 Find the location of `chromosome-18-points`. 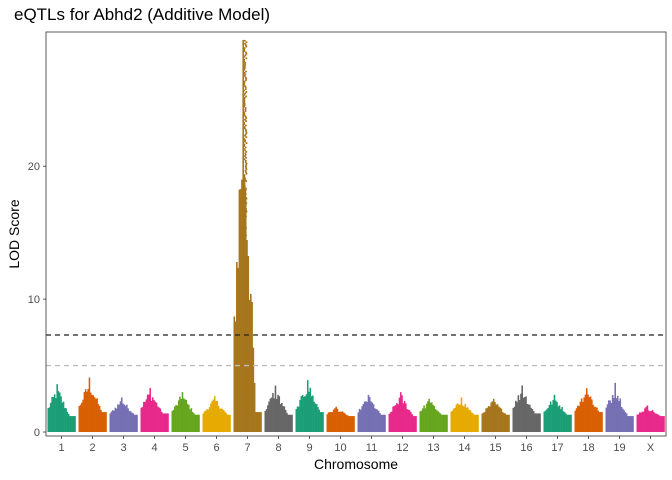

chromosome-18-points is located at coordinates (588, 410).